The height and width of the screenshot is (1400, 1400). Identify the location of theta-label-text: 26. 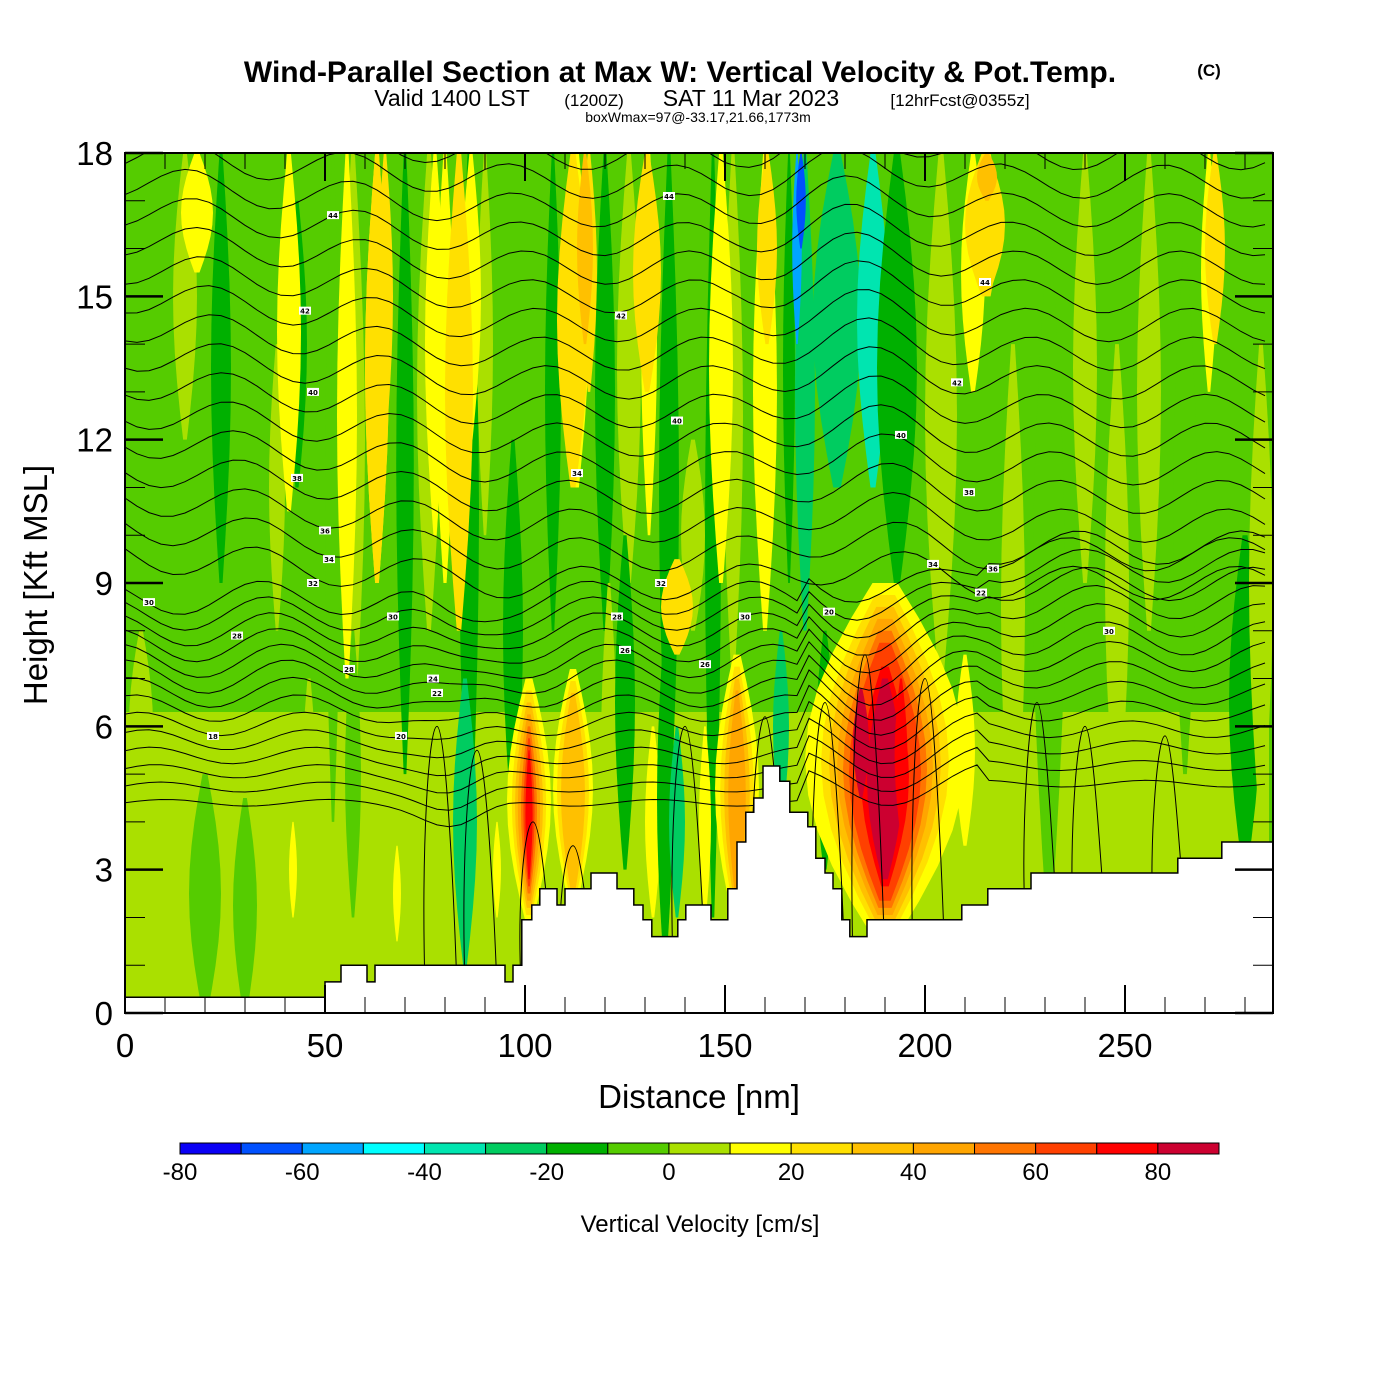
(705, 665).